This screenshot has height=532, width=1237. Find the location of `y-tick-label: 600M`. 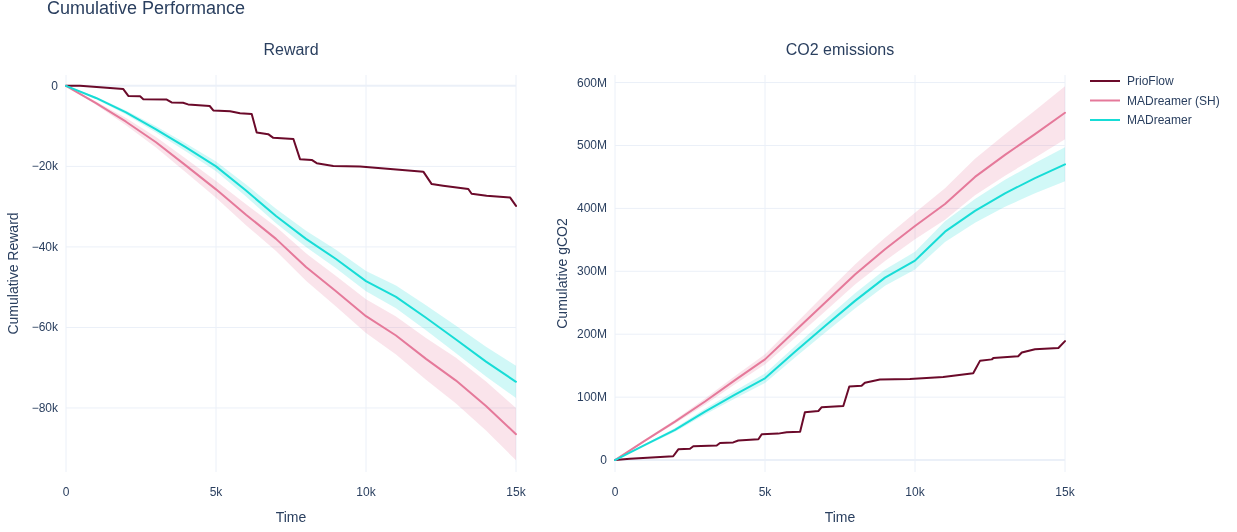

y-tick-label: 600M is located at coordinates (591, 82).